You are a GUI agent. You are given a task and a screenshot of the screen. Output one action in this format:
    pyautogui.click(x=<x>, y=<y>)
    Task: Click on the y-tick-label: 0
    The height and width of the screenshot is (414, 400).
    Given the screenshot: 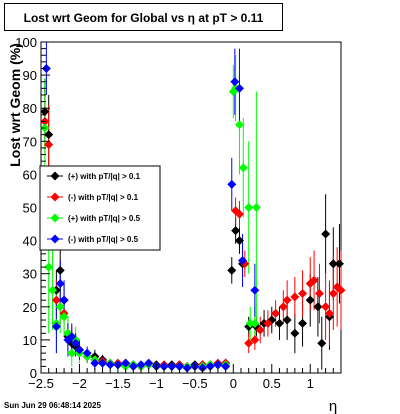 What is the action you would take?
    pyautogui.click(x=33, y=373)
    